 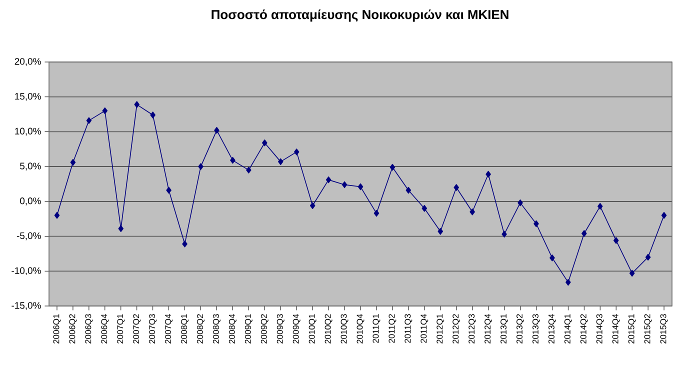 I want to click on x-tick-label: 2011Q1, so click(x=376, y=328).